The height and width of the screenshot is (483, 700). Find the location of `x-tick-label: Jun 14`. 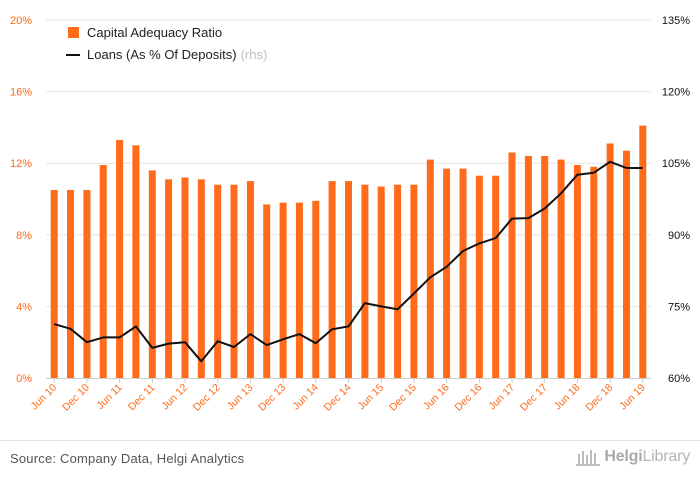

x-tick-label: Jun 14 is located at coordinates (305, 397).